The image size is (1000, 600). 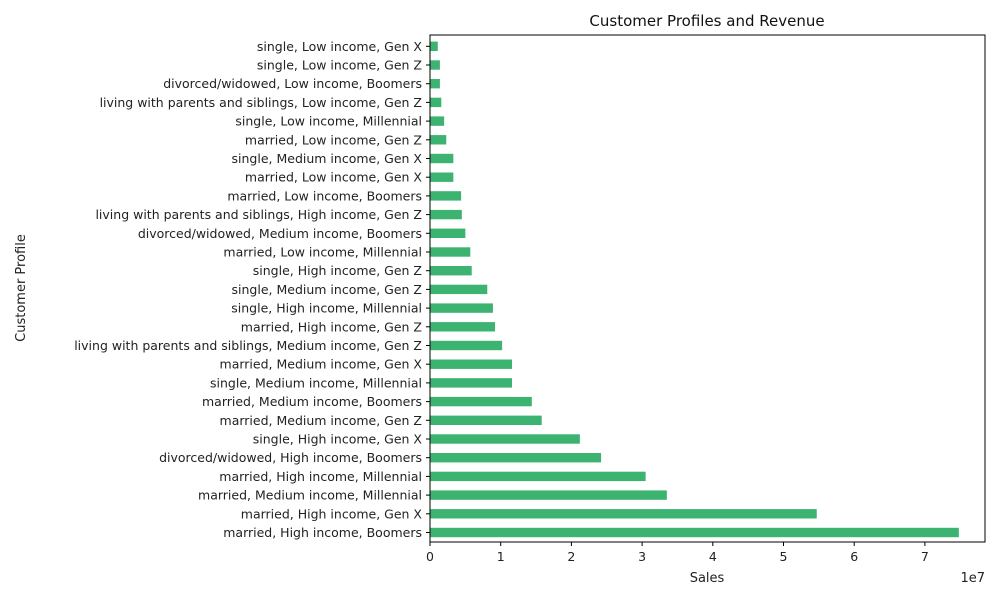 I want to click on y-tick-label: single, Medium income, Gen Z, so click(x=327, y=289).